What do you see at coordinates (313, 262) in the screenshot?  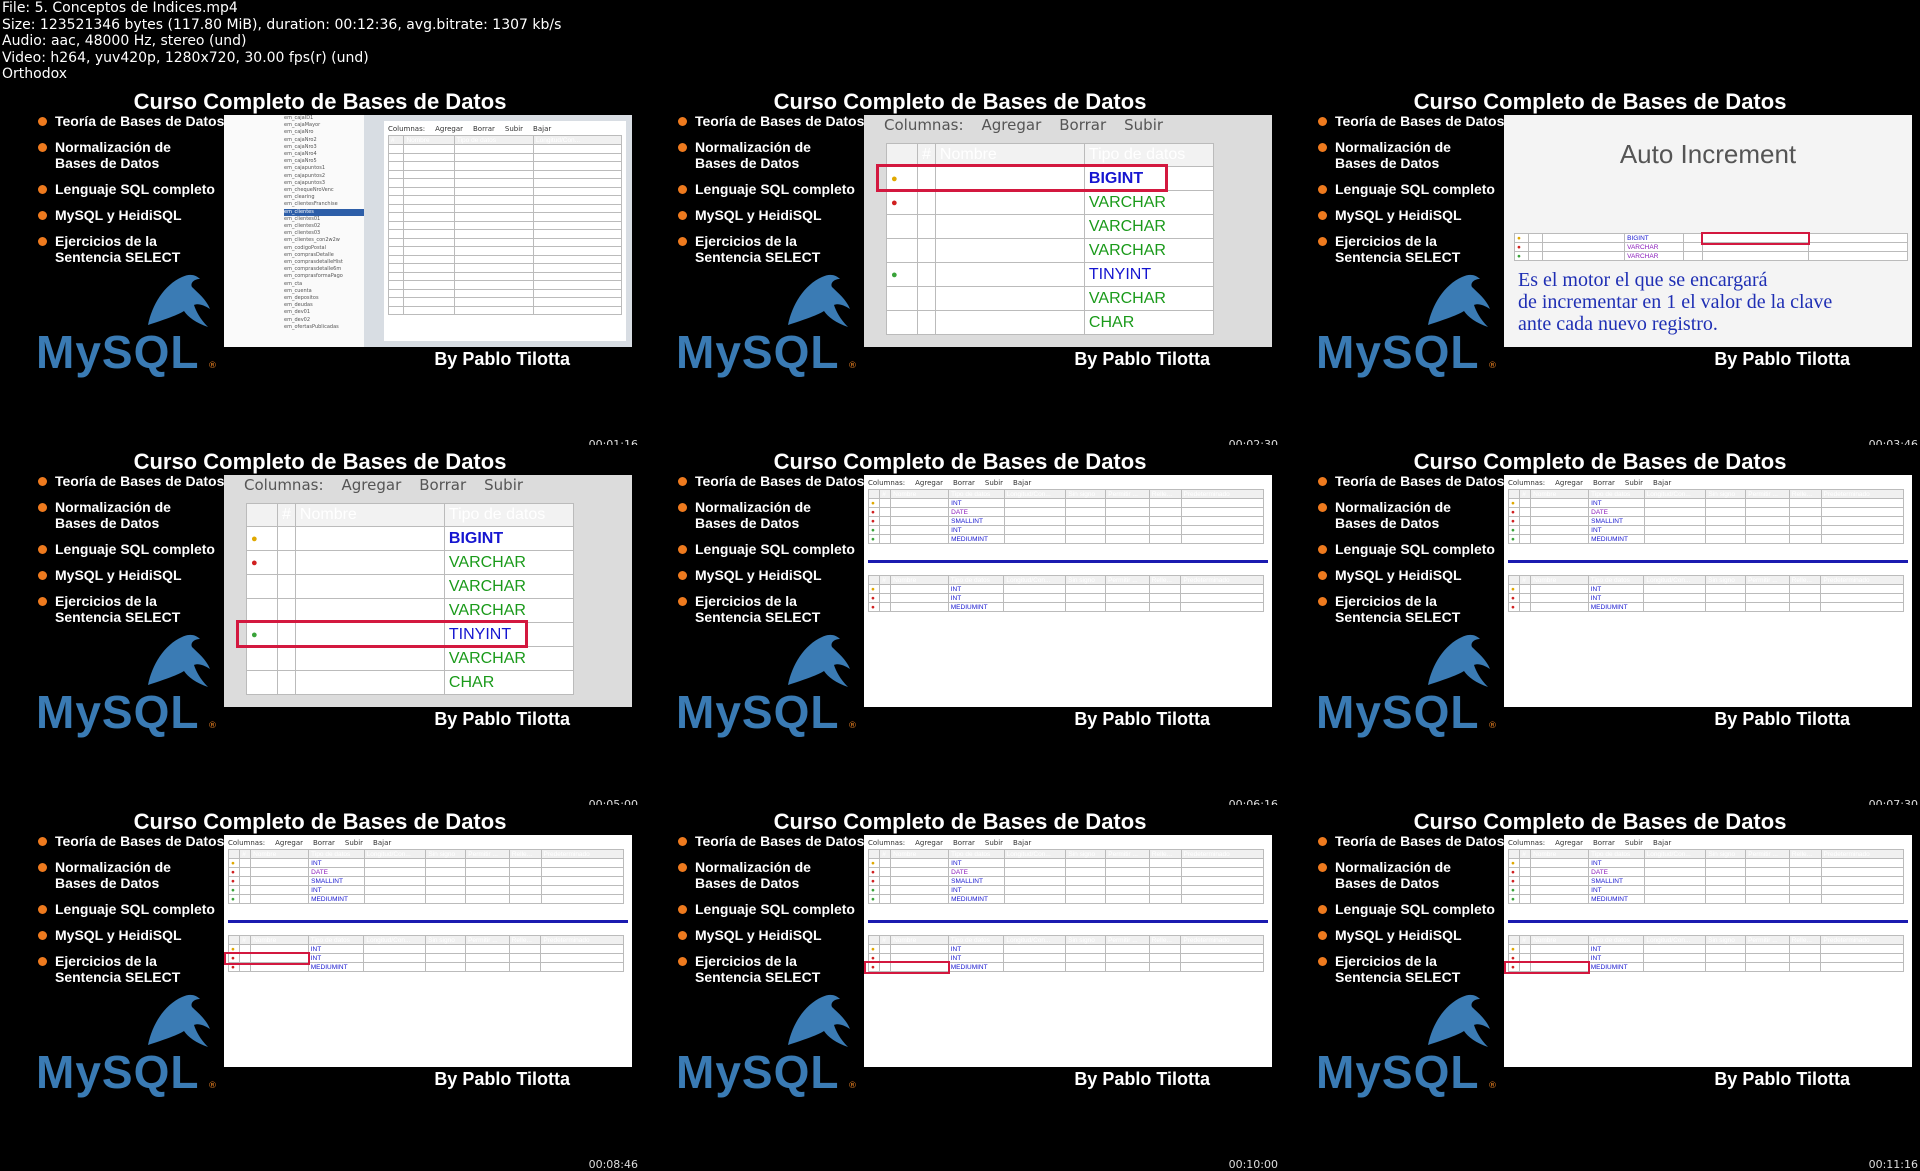 I see `table-list-item: em_comprasdetalleHist` at bounding box center [313, 262].